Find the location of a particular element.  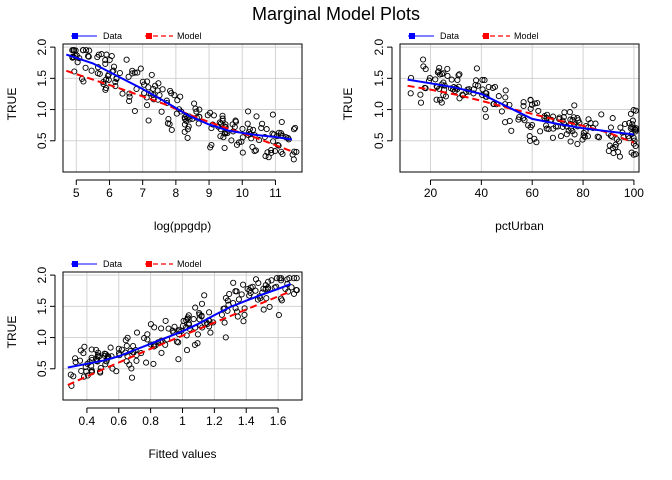

model-curve is located at coordinates (179, 338).